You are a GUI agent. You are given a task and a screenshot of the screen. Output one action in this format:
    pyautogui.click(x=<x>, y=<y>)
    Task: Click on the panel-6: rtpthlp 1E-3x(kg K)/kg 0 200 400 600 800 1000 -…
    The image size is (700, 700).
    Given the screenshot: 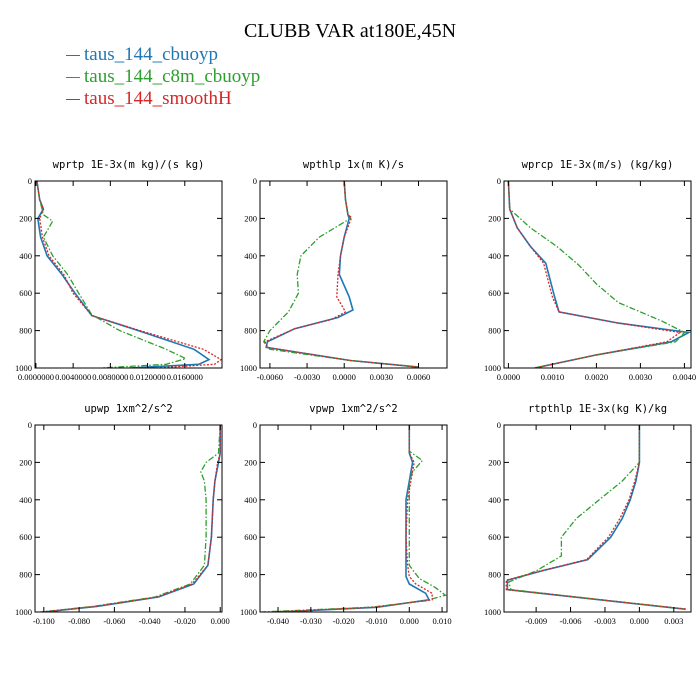 What is the action you would take?
    pyautogui.click(x=588, y=514)
    